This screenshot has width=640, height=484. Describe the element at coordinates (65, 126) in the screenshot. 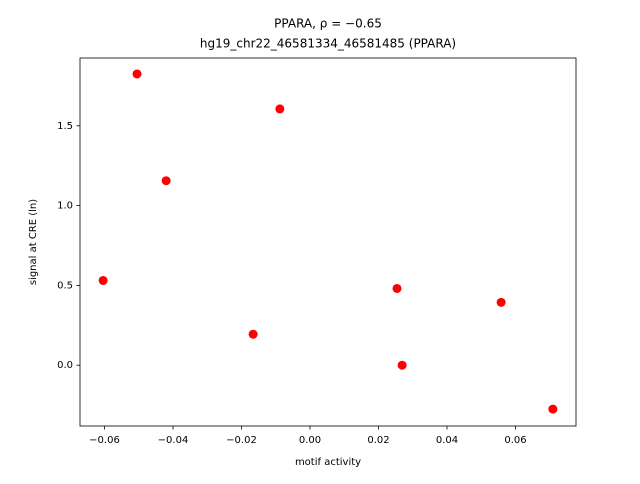

I see `y-tick-label: 1.5` at that location.